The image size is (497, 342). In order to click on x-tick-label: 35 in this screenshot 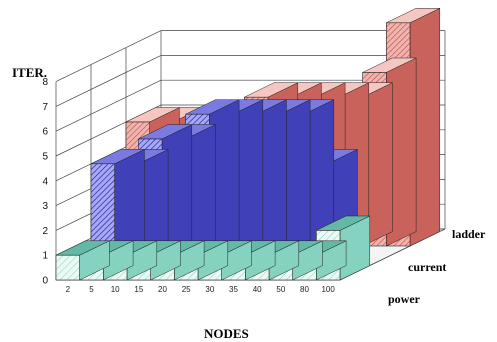, I will do `click(233, 289)`.